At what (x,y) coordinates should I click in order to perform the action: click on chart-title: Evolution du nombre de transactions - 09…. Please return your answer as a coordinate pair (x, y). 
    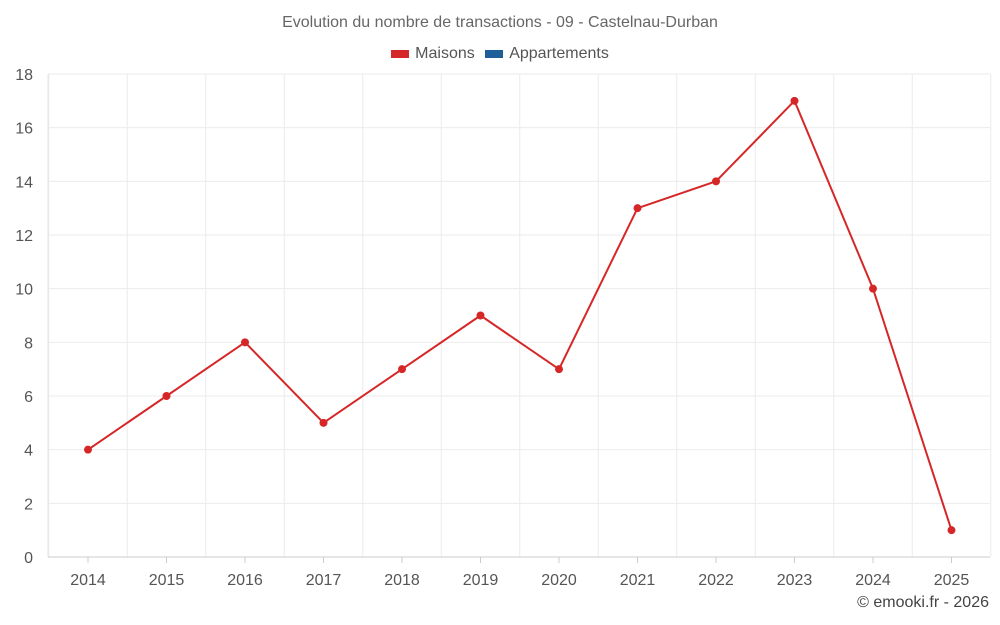
    Looking at the image, I should click on (500, 22).